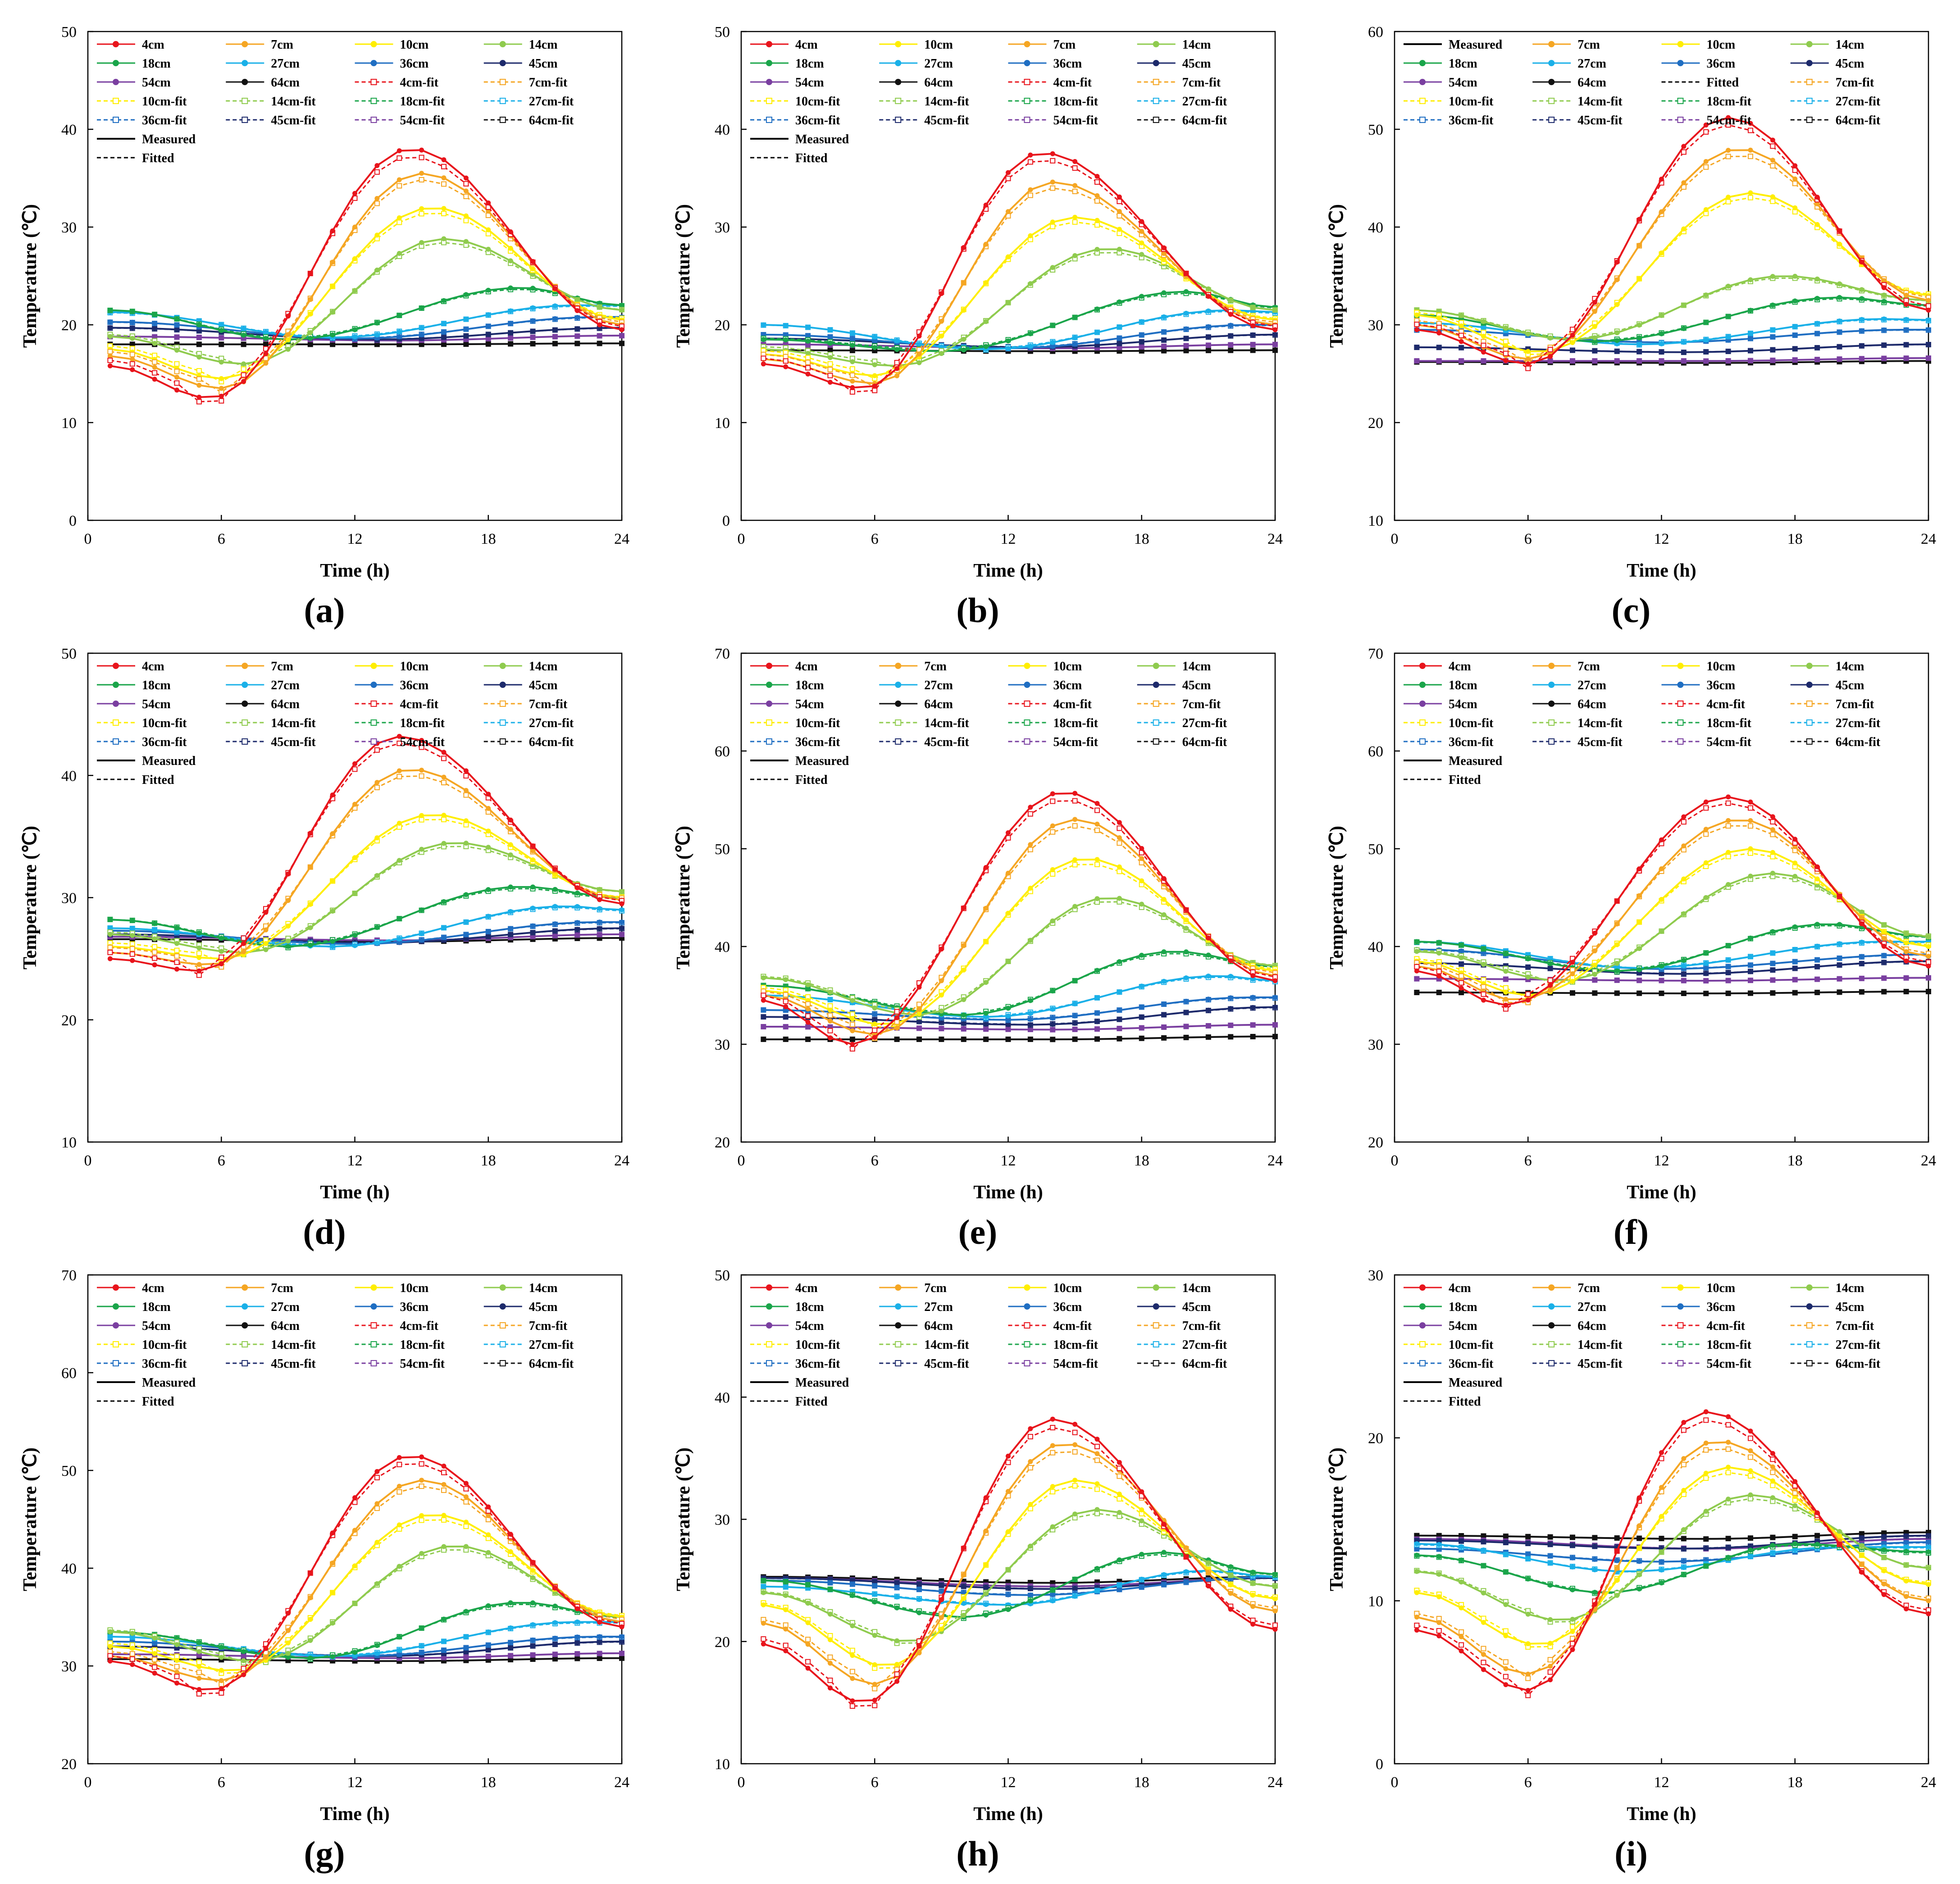 The height and width of the screenshot is (1884, 1960). I want to click on y-tick-label: 50, so click(722, 849).